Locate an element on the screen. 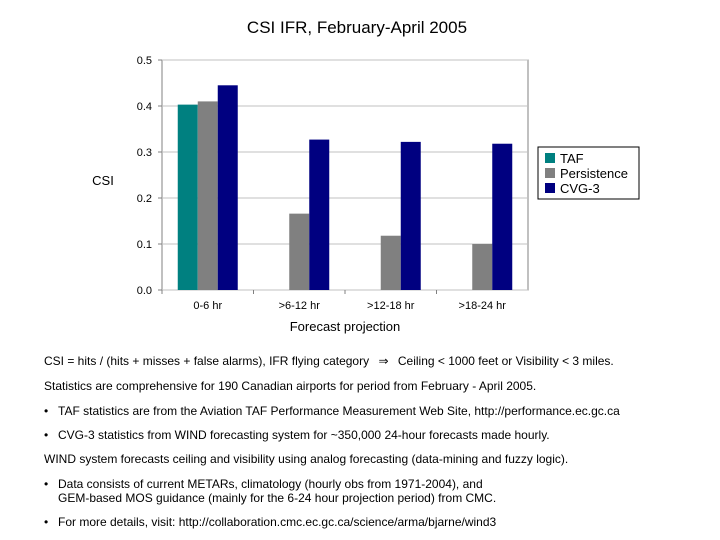 The image size is (720, 540). implies-arrow-icon: ⇒ is located at coordinates (383, 361).